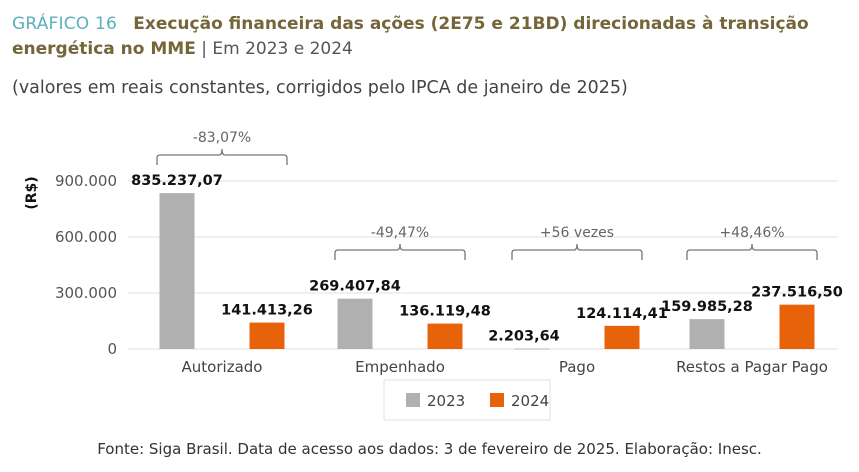  What do you see at coordinates (222, 138) in the screenshot?
I see `change-annotation: -83,07%` at bounding box center [222, 138].